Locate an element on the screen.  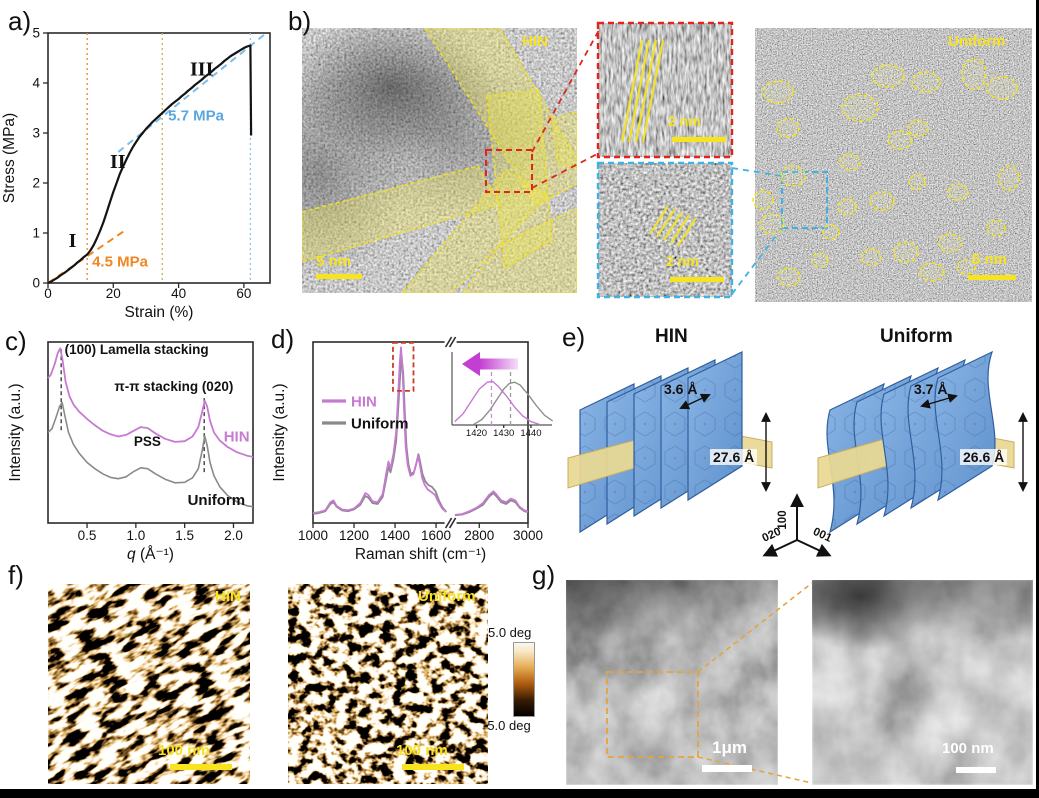
raman-legend-label: Uniform is located at coordinates (380, 424).